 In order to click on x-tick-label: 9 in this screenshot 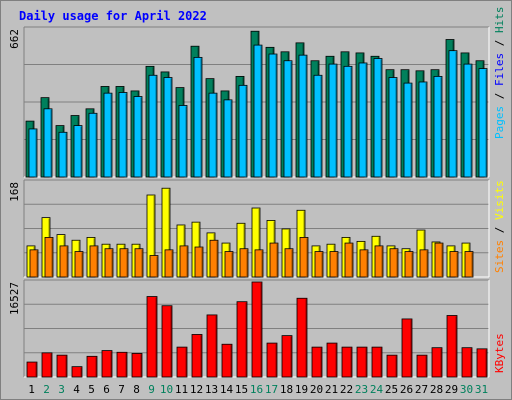, I will do `click(151, 389)`.